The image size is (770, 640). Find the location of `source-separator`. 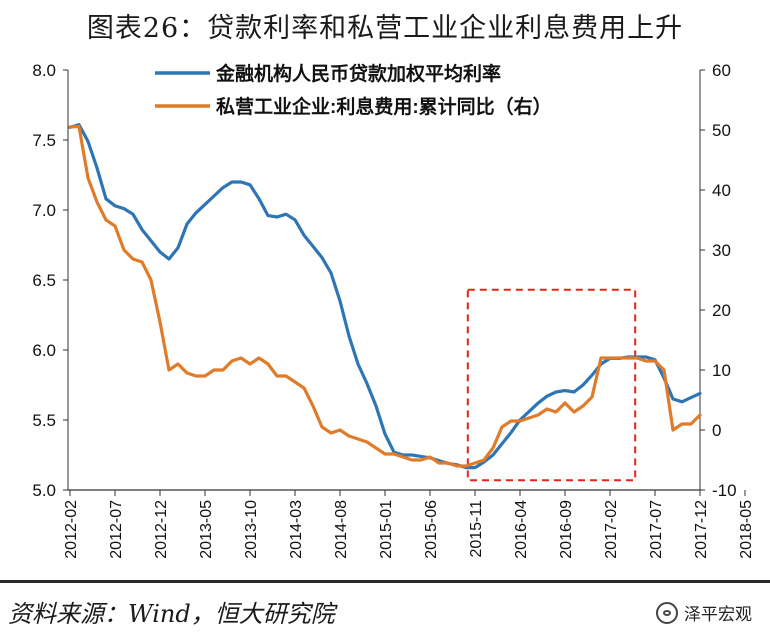

source-separator is located at coordinates (385, 581).